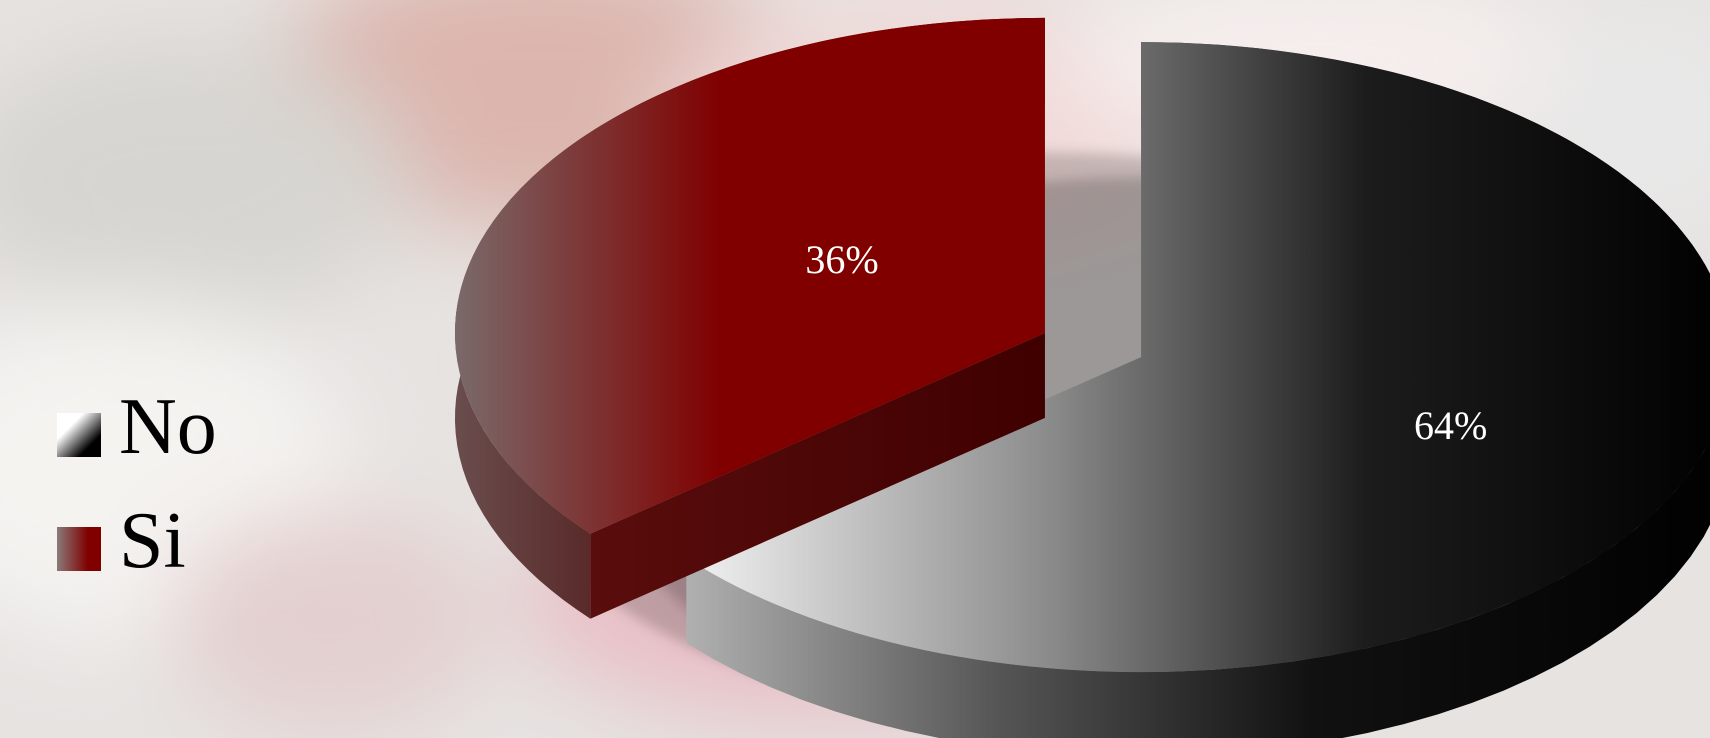 Image resolution: width=1710 pixels, height=738 pixels. What do you see at coordinates (79, 549) in the screenshot?
I see `legend-swatch-si` at bounding box center [79, 549].